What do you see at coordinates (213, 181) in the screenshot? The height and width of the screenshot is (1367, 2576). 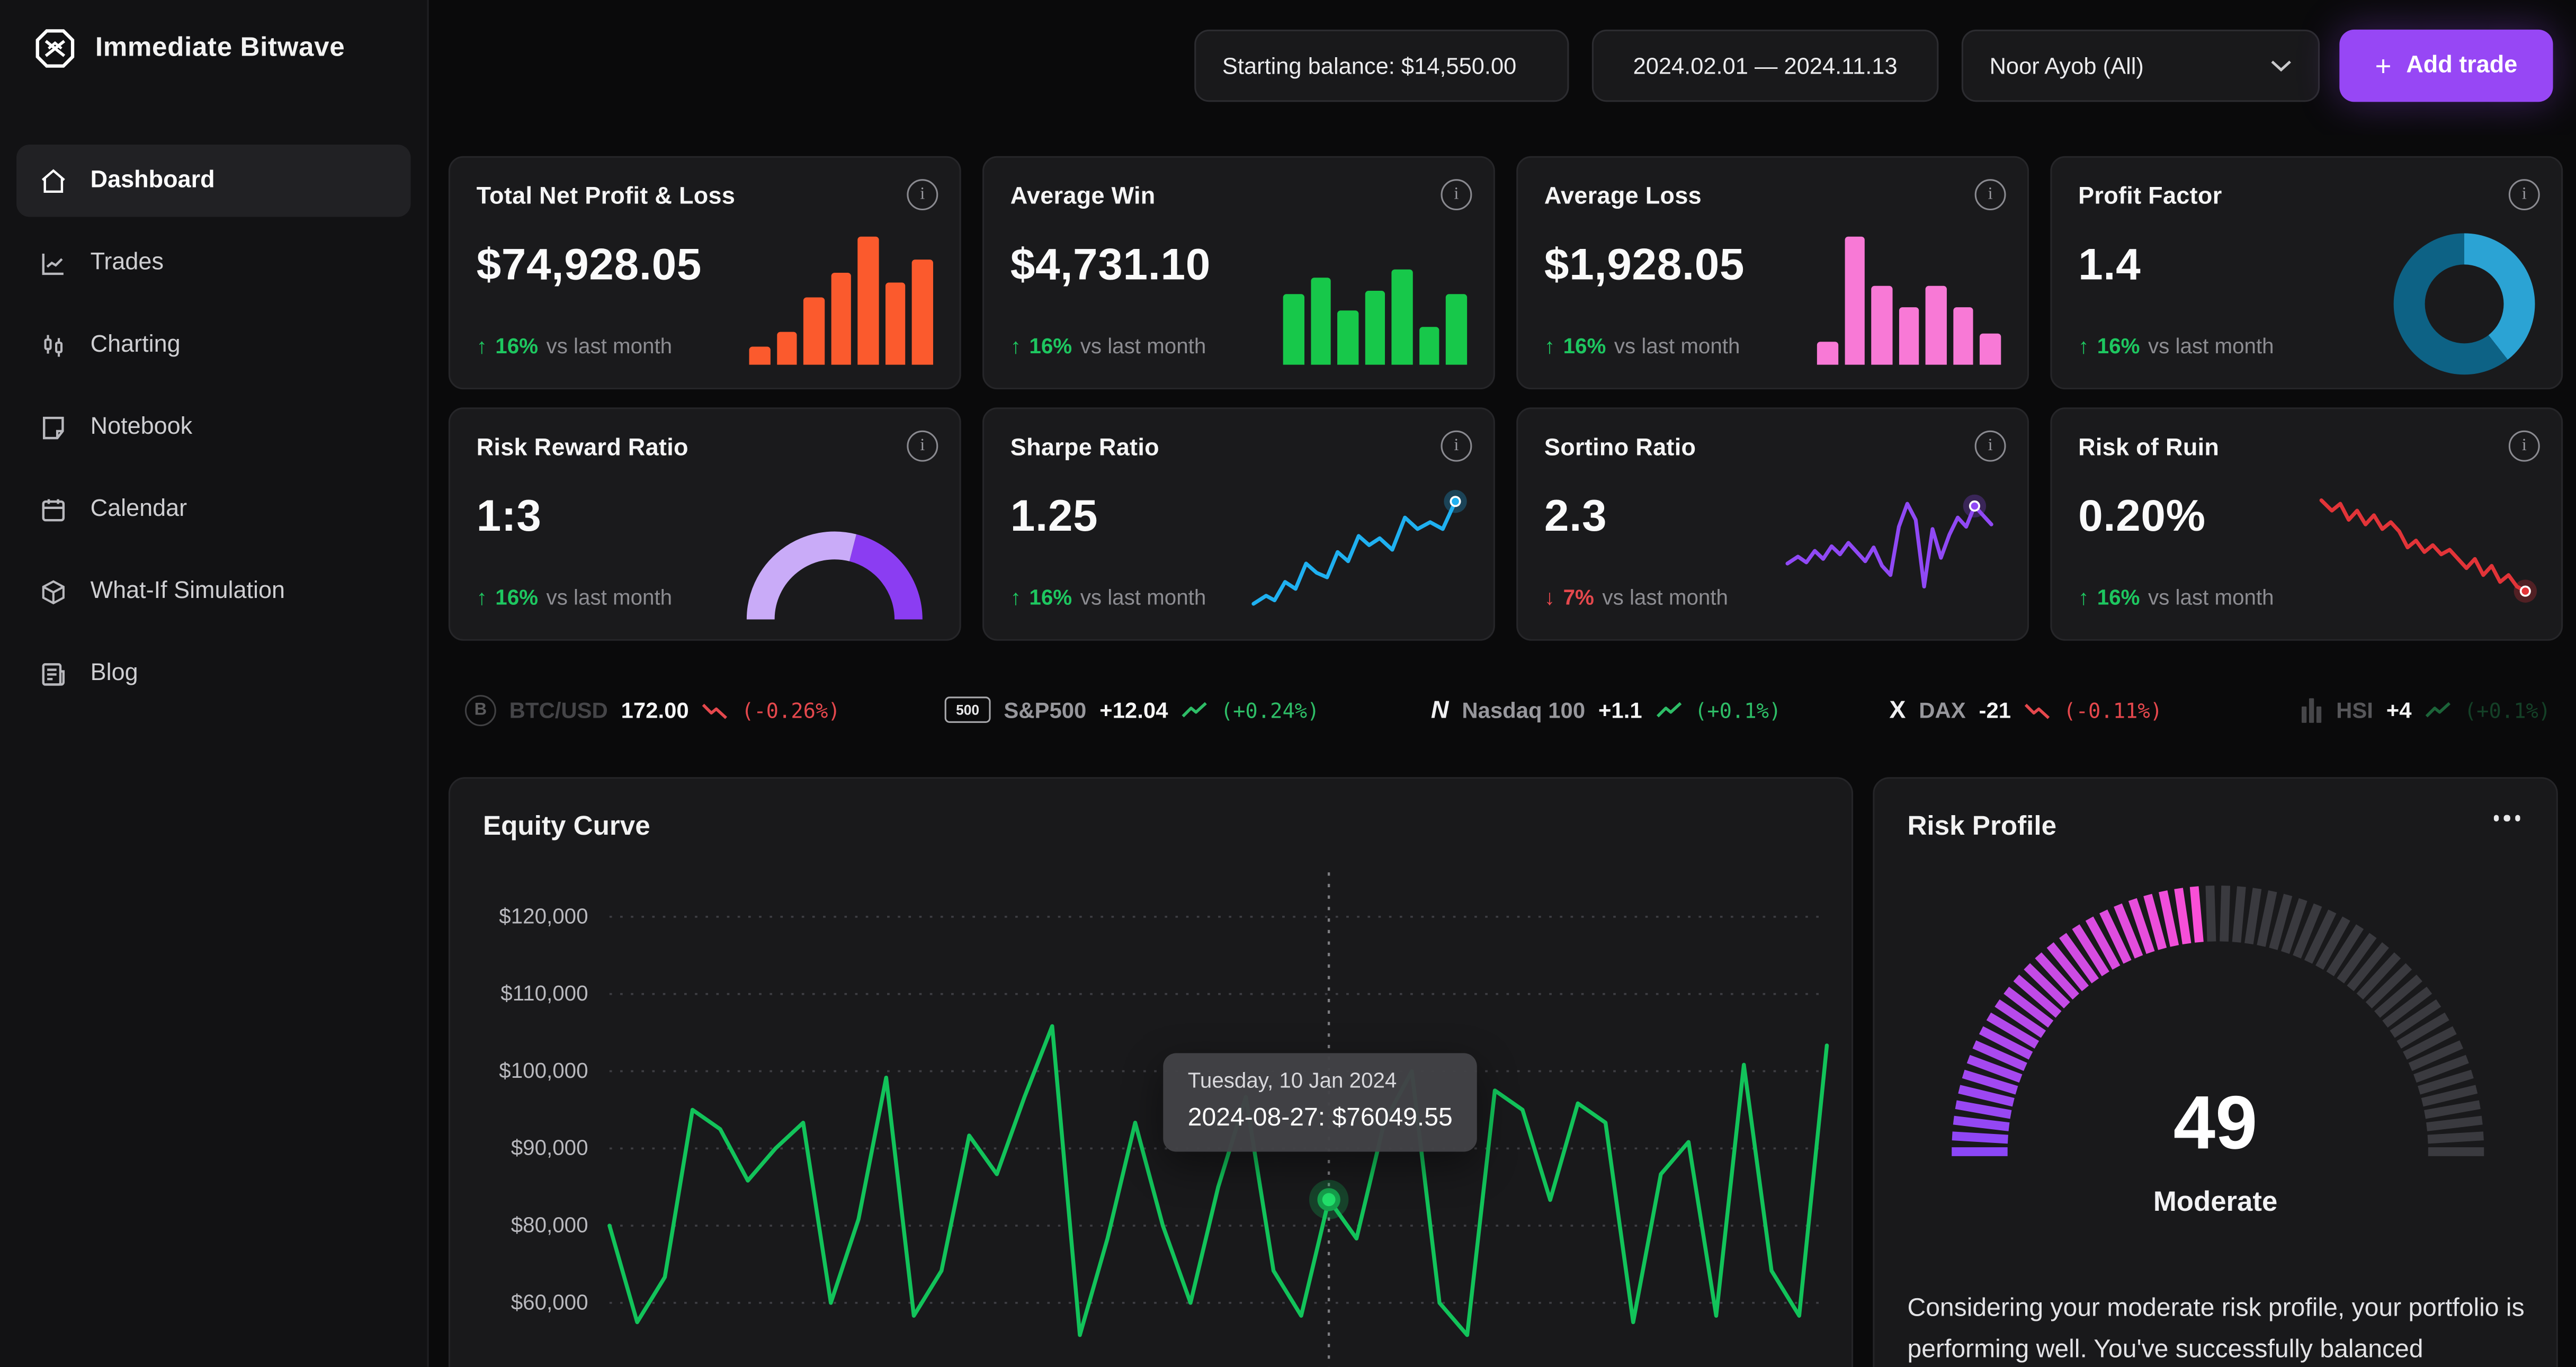 I see `sidebar-item-dashboard: Dashboard` at bounding box center [213, 181].